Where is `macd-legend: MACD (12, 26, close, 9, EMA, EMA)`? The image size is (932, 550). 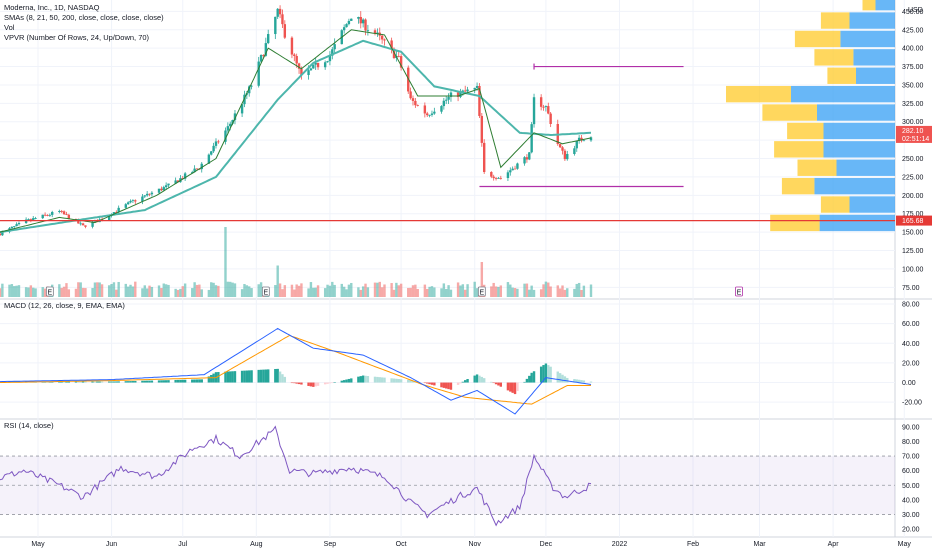 macd-legend: MACD (12, 26, close, 9, EMA, EMA) is located at coordinates (64, 305).